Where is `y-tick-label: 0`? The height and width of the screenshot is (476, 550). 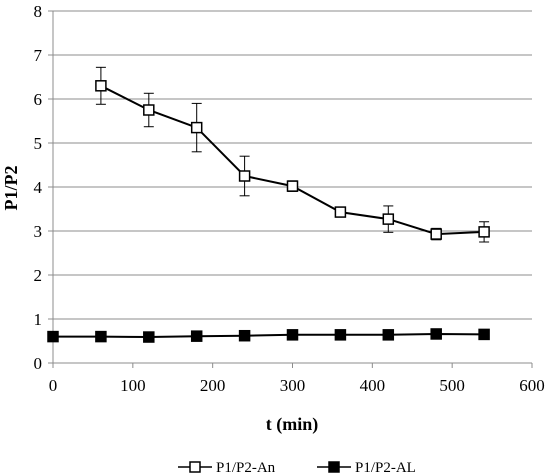
y-tick-label: 0 is located at coordinates (38, 363).